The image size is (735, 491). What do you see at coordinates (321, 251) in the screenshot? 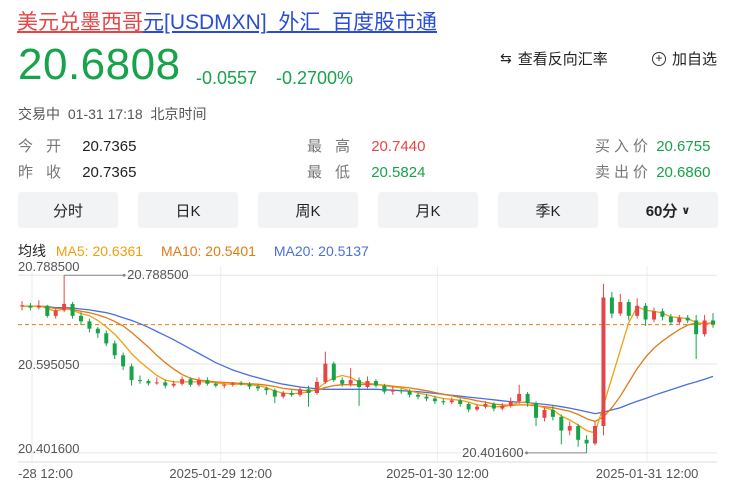
I see `legend-ma20: MA20: 20.5137` at bounding box center [321, 251].